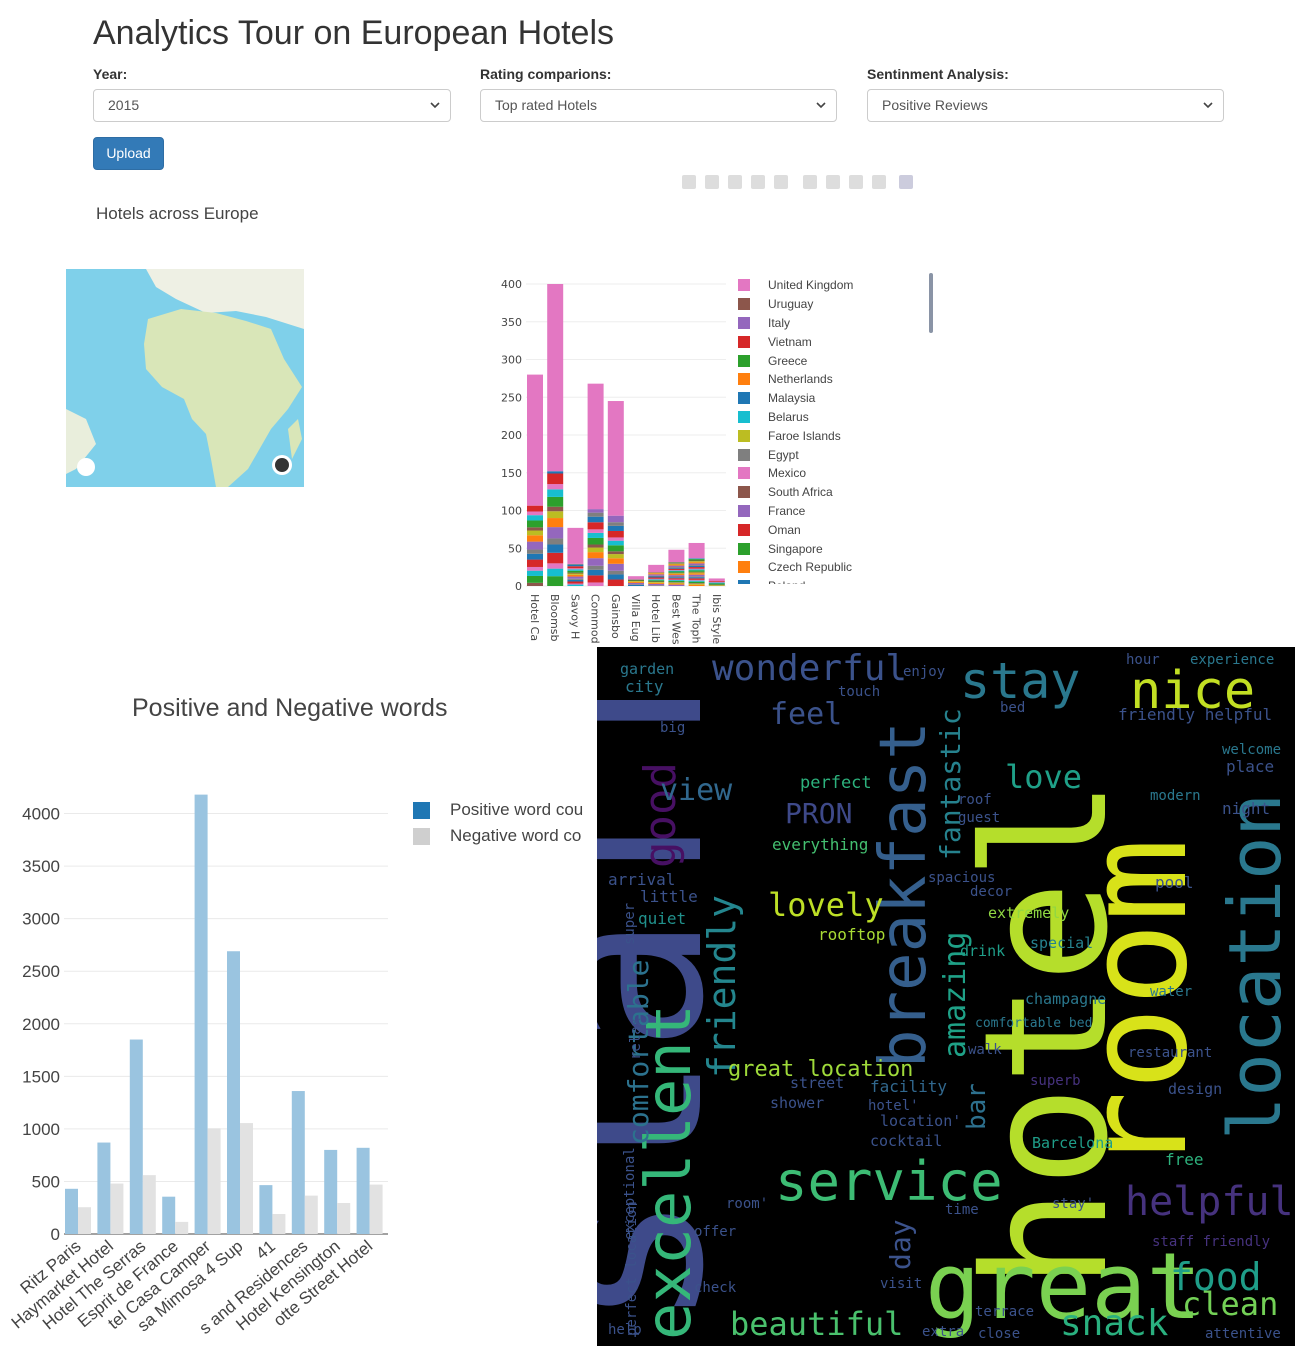  Describe the element at coordinates (838, 473) in the screenshot. I see `legend-item: Mexico` at that location.